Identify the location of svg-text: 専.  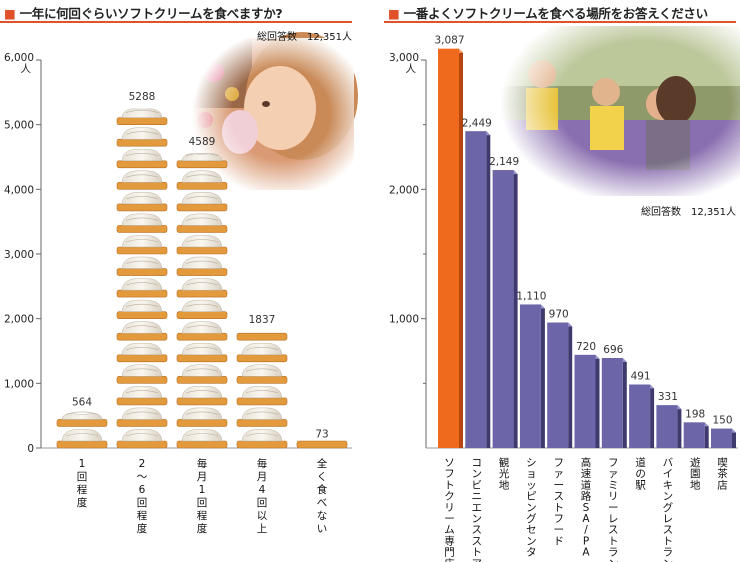
(449, 541).